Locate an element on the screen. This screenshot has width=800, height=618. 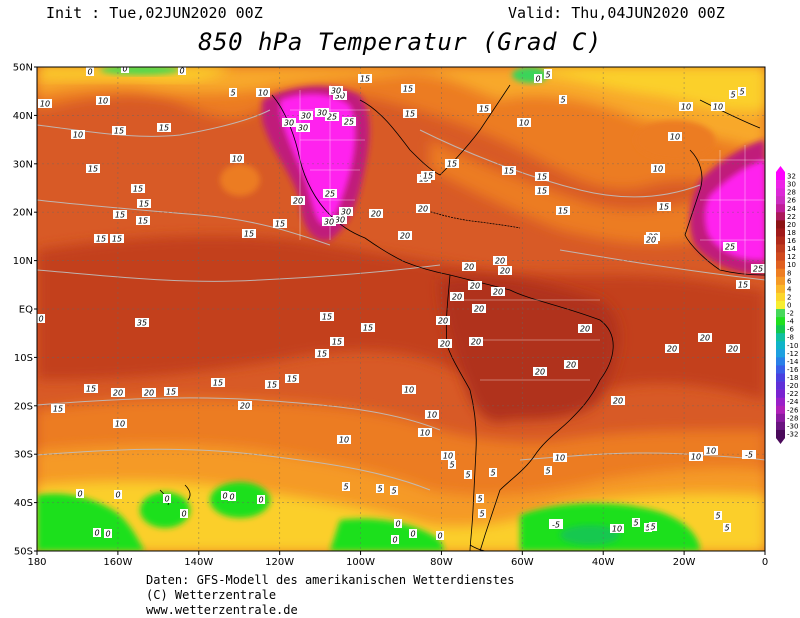
lat-label: 20S is located at coordinates (23, 406).